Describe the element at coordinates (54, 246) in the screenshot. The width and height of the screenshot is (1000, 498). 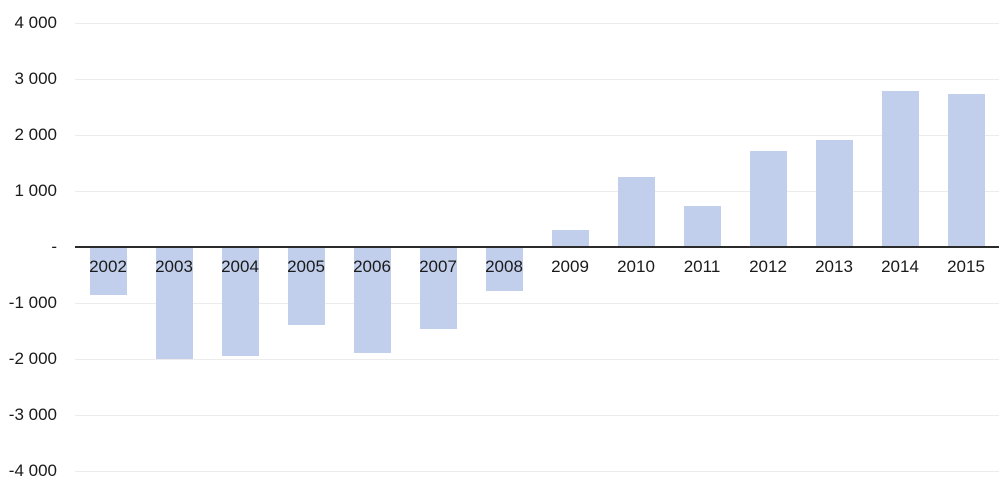
I see `y-tick-label: -` at that location.